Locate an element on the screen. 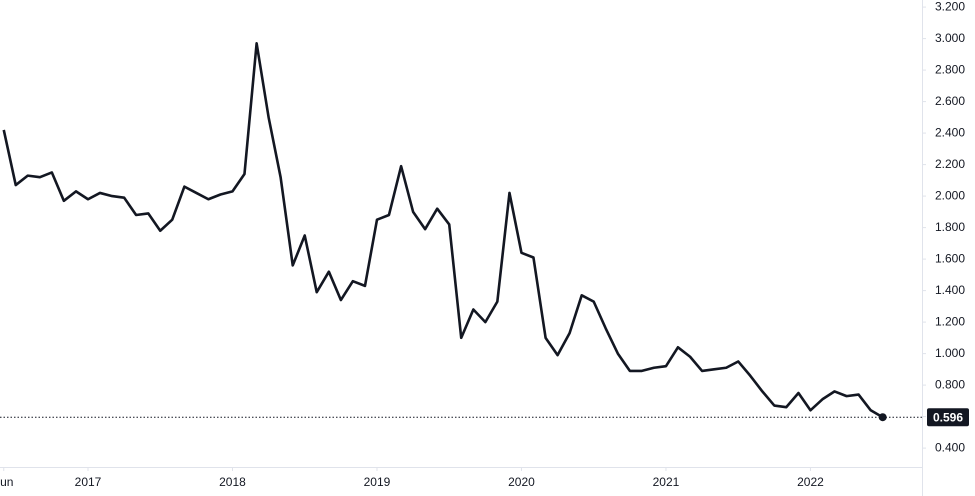 This screenshot has width=975, height=496. x-tick-label: 2020 is located at coordinates (521, 482).